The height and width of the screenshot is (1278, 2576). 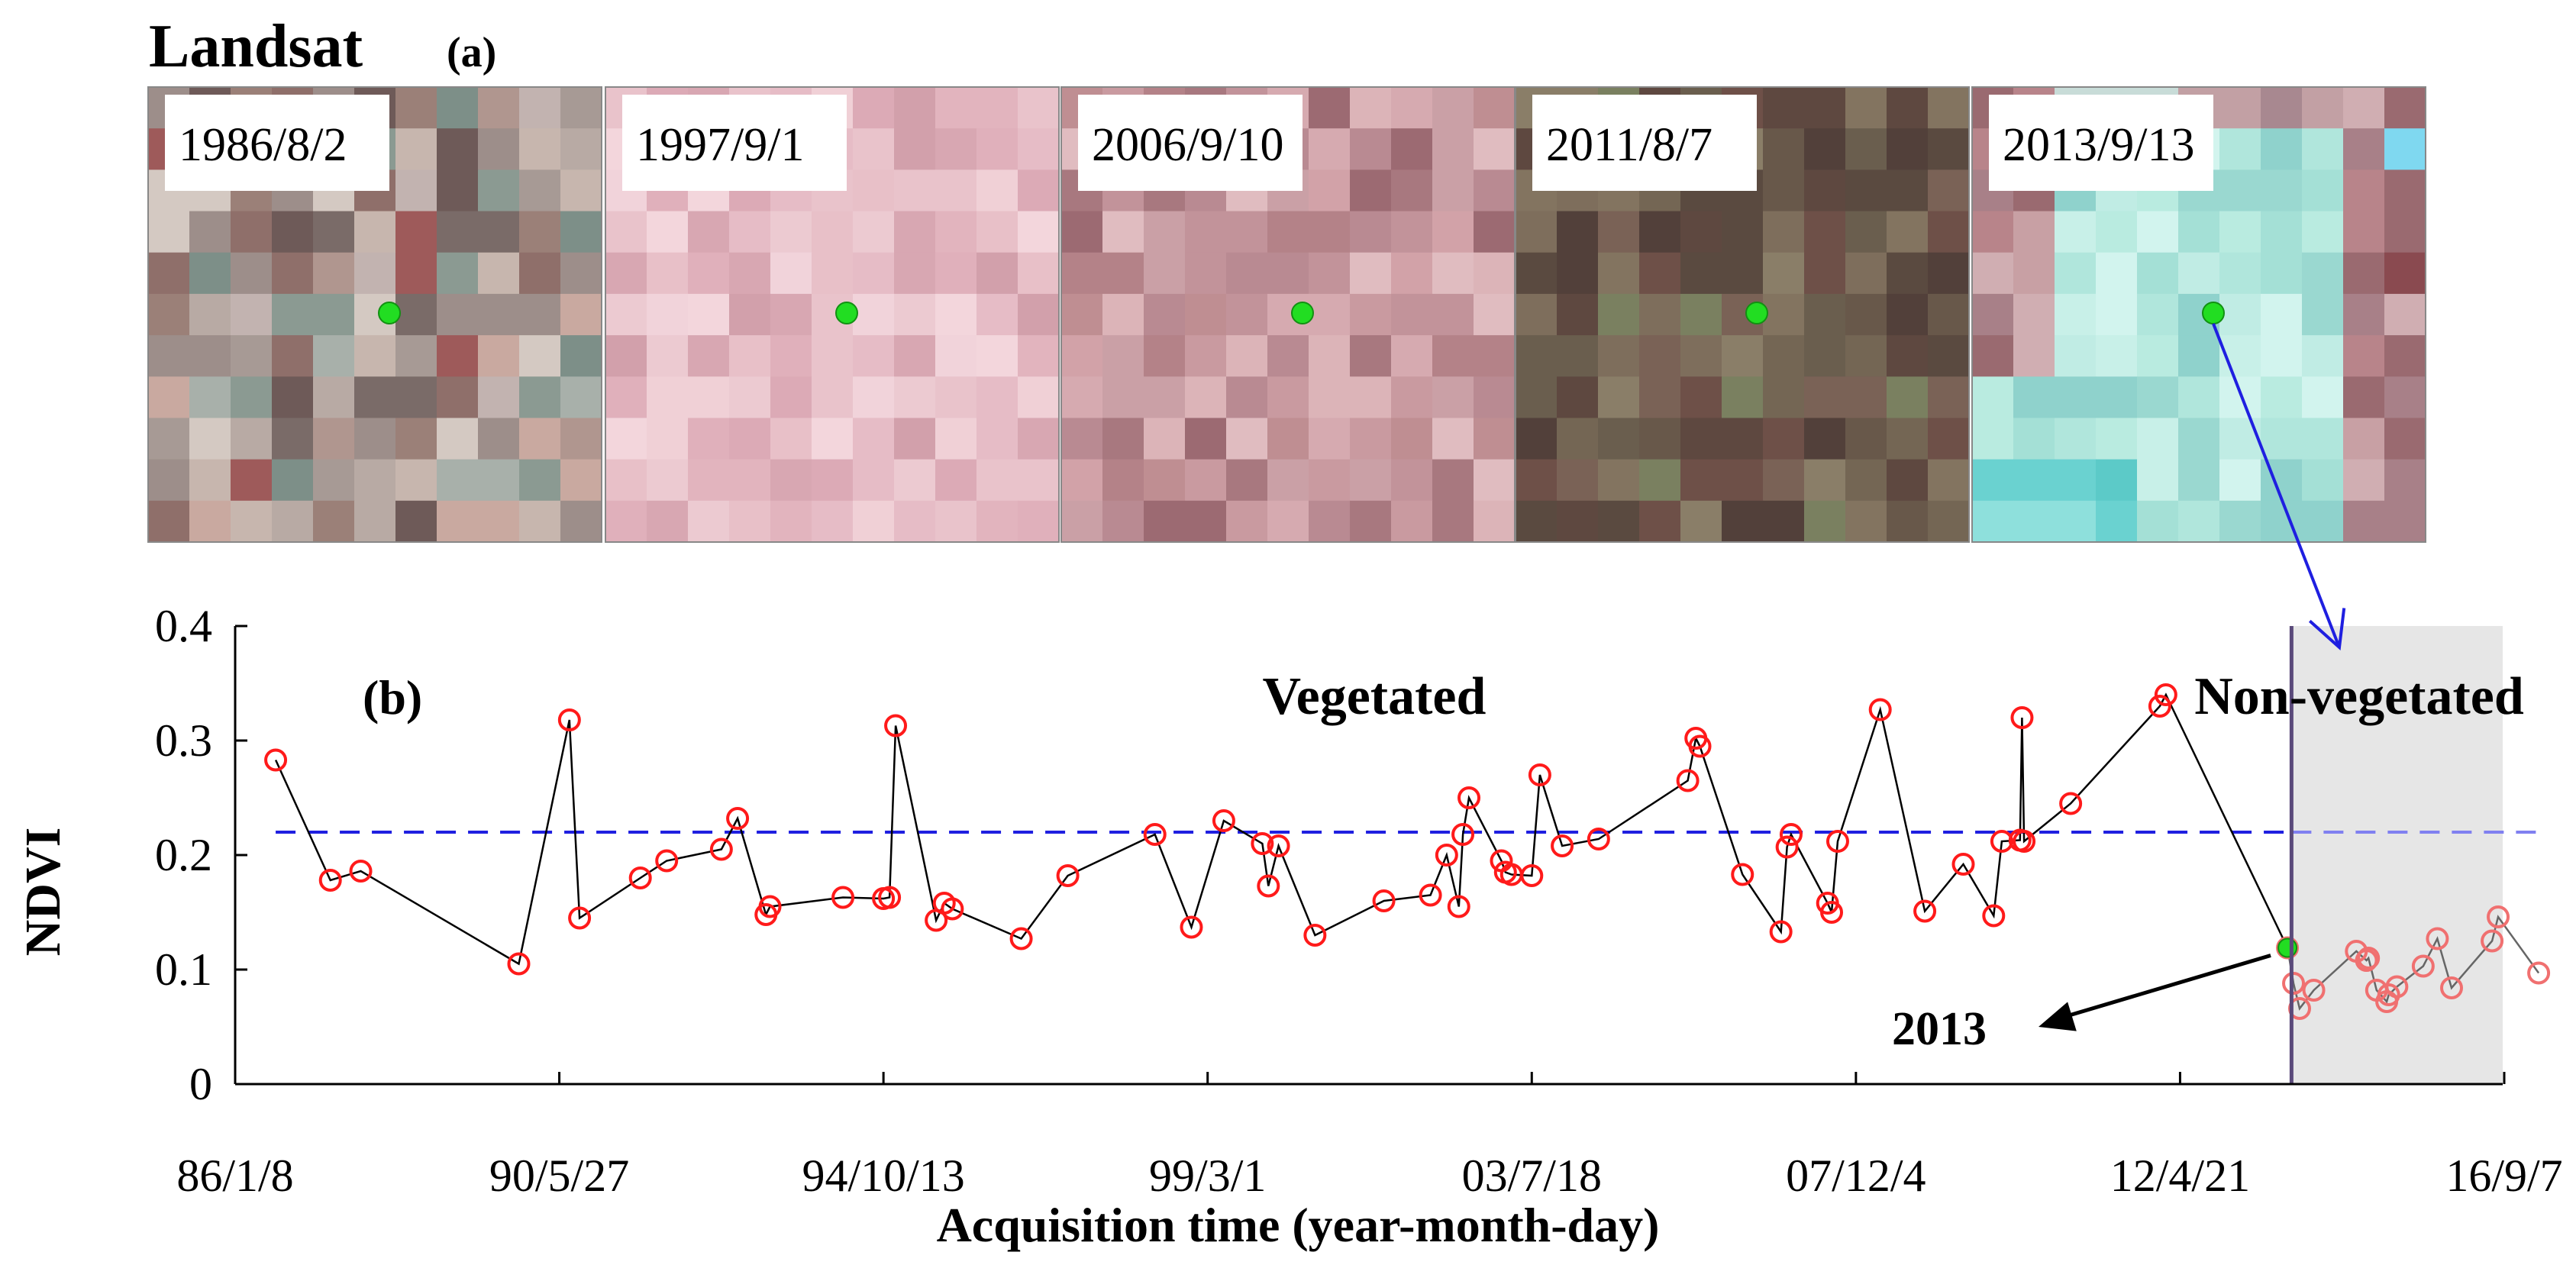 I want to click on y-tick-label: 0.1, so click(x=183, y=969).